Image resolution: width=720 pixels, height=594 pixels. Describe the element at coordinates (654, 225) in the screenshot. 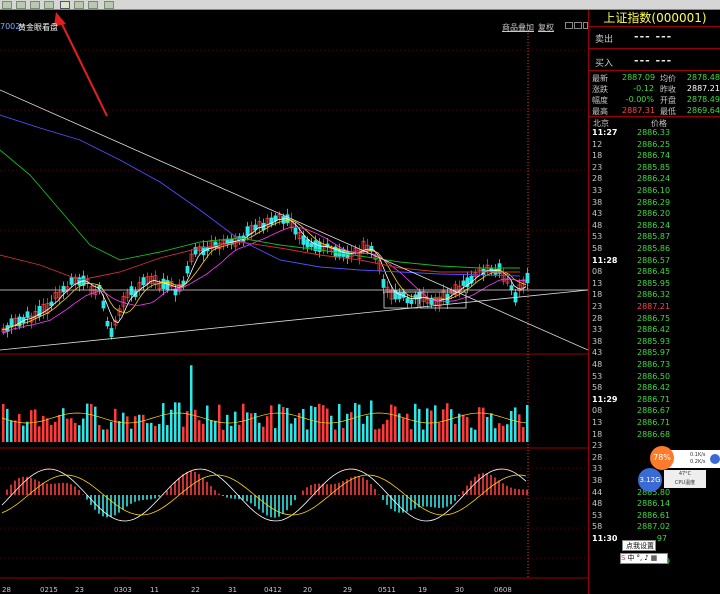

I see `tick-price: 2886.24` at that location.